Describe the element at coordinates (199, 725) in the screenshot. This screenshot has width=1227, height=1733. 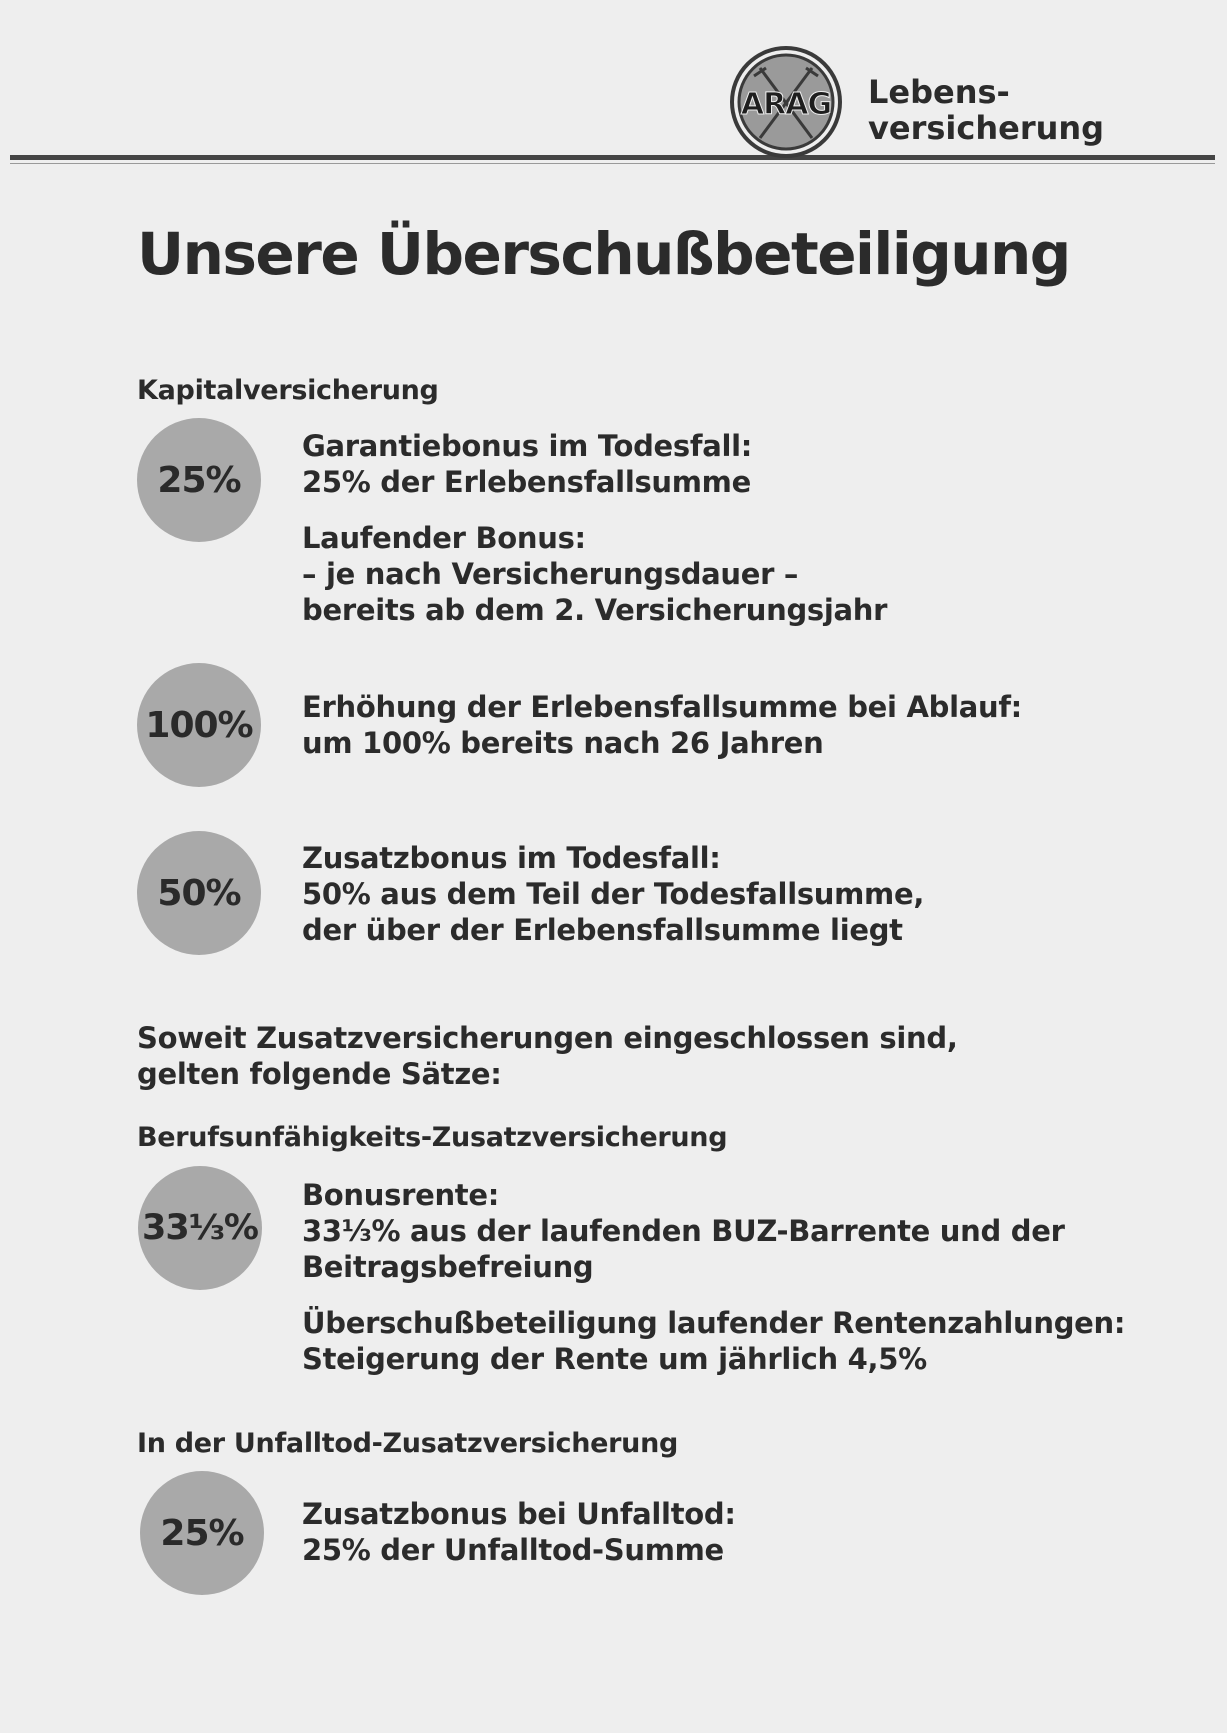
I see `badge-100-percent: 100%` at that location.